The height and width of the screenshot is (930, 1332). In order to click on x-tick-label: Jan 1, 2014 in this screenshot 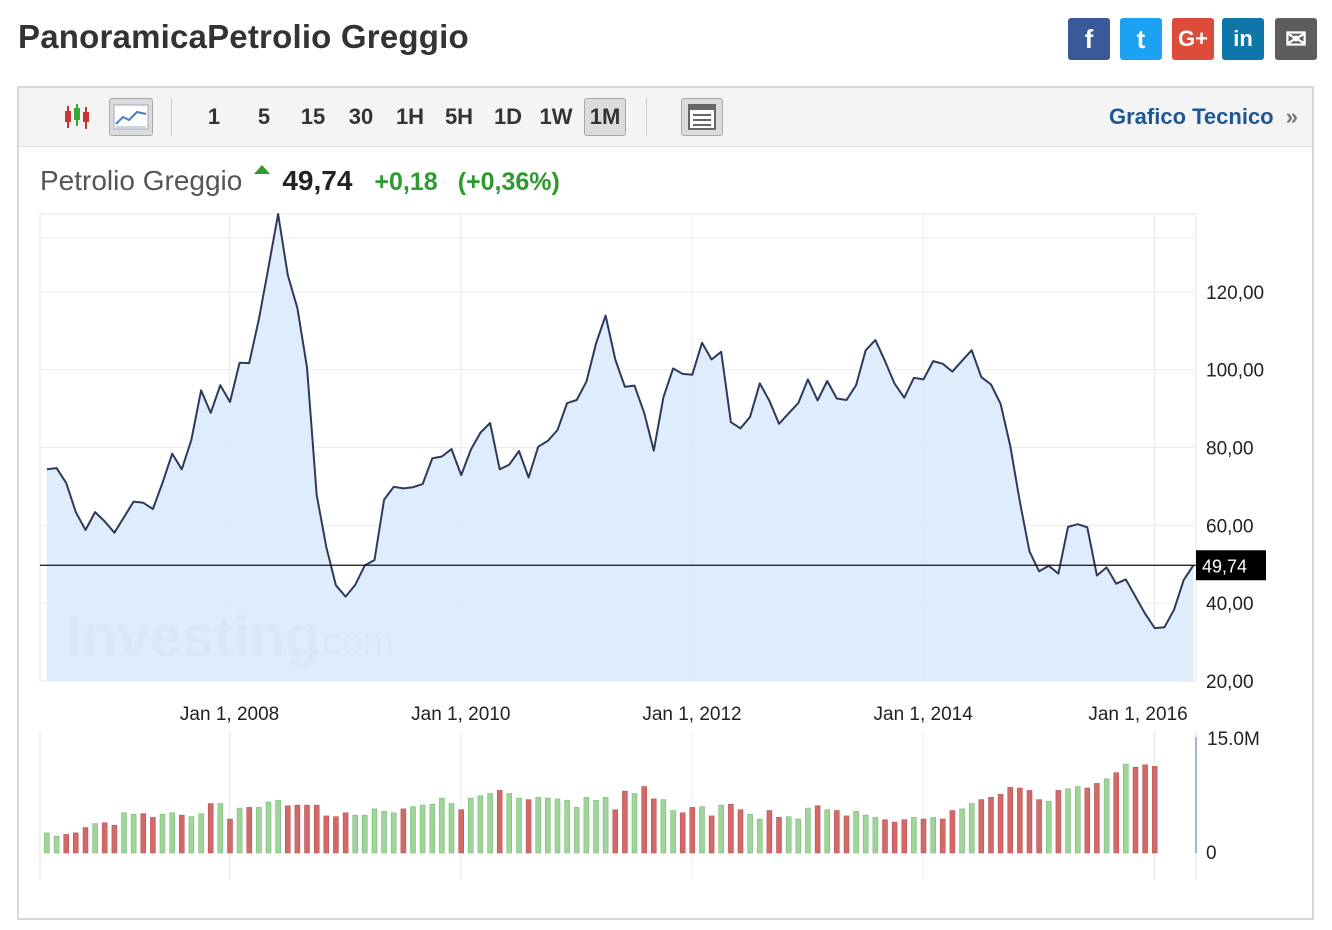, I will do `click(924, 714)`.